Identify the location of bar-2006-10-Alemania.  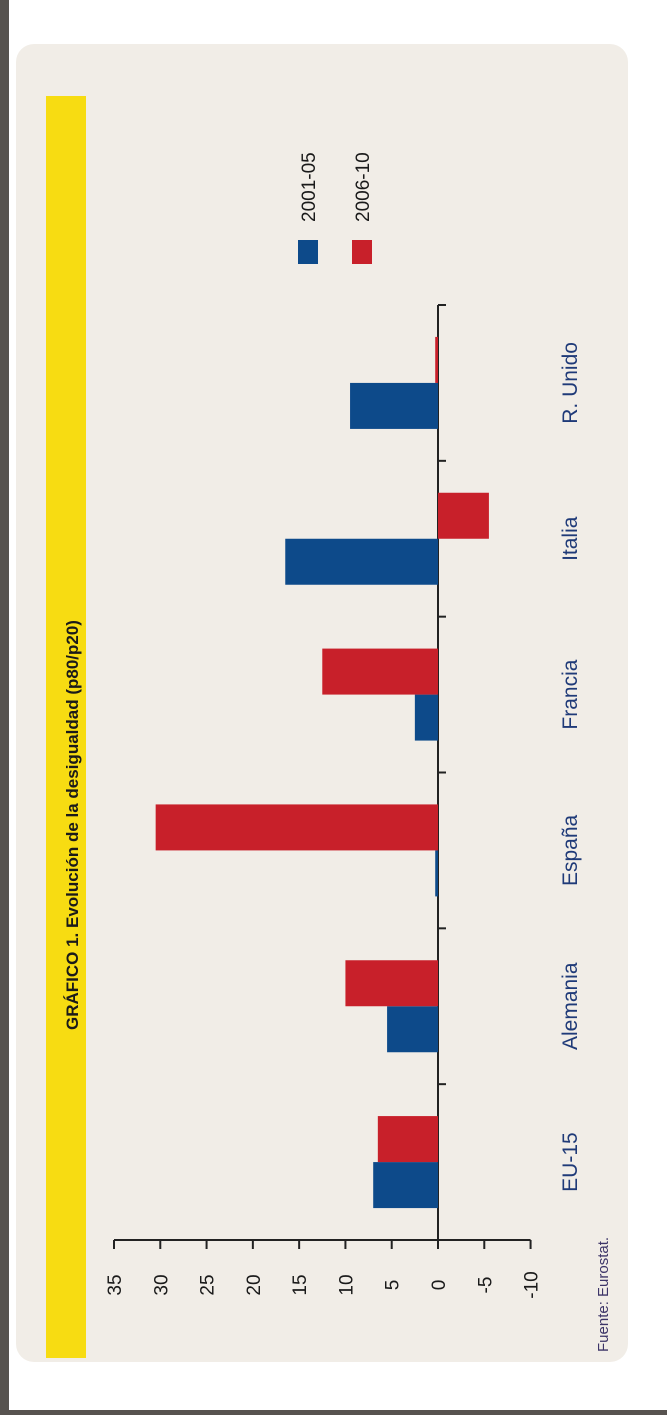
(391, 983).